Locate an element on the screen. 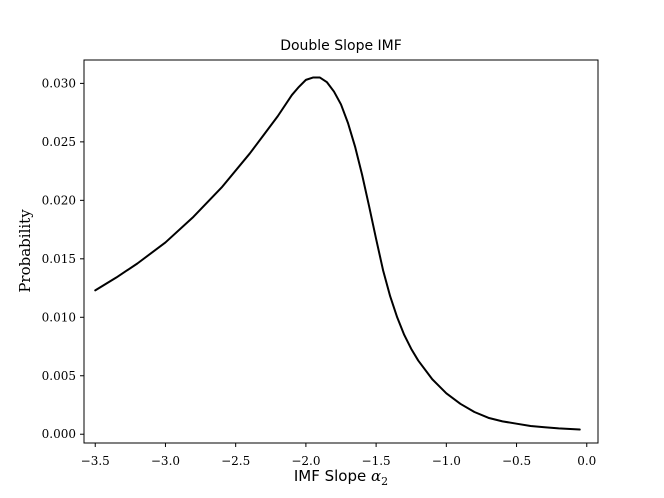 Image resolution: width=664 pixels, height=498 pixels. x-tick-label: −3.0 is located at coordinates (165, 461).